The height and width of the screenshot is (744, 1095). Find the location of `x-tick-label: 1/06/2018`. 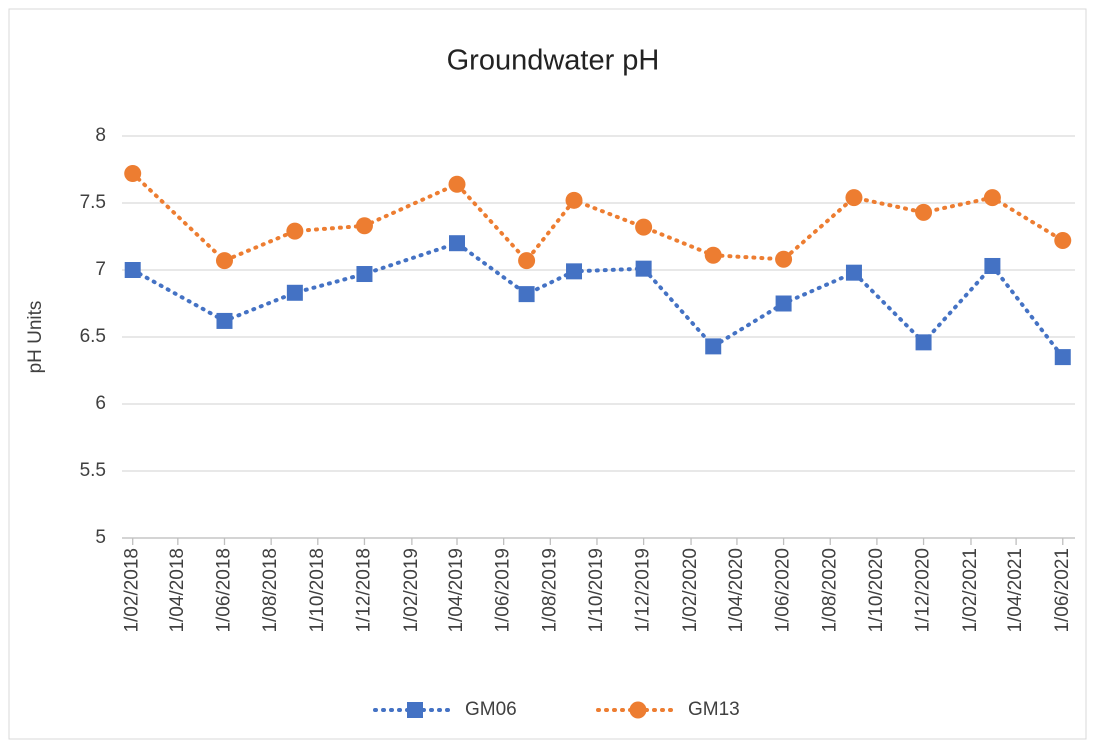

x-tick-label: 1/06/2018 is located at coordinates (224, 590).